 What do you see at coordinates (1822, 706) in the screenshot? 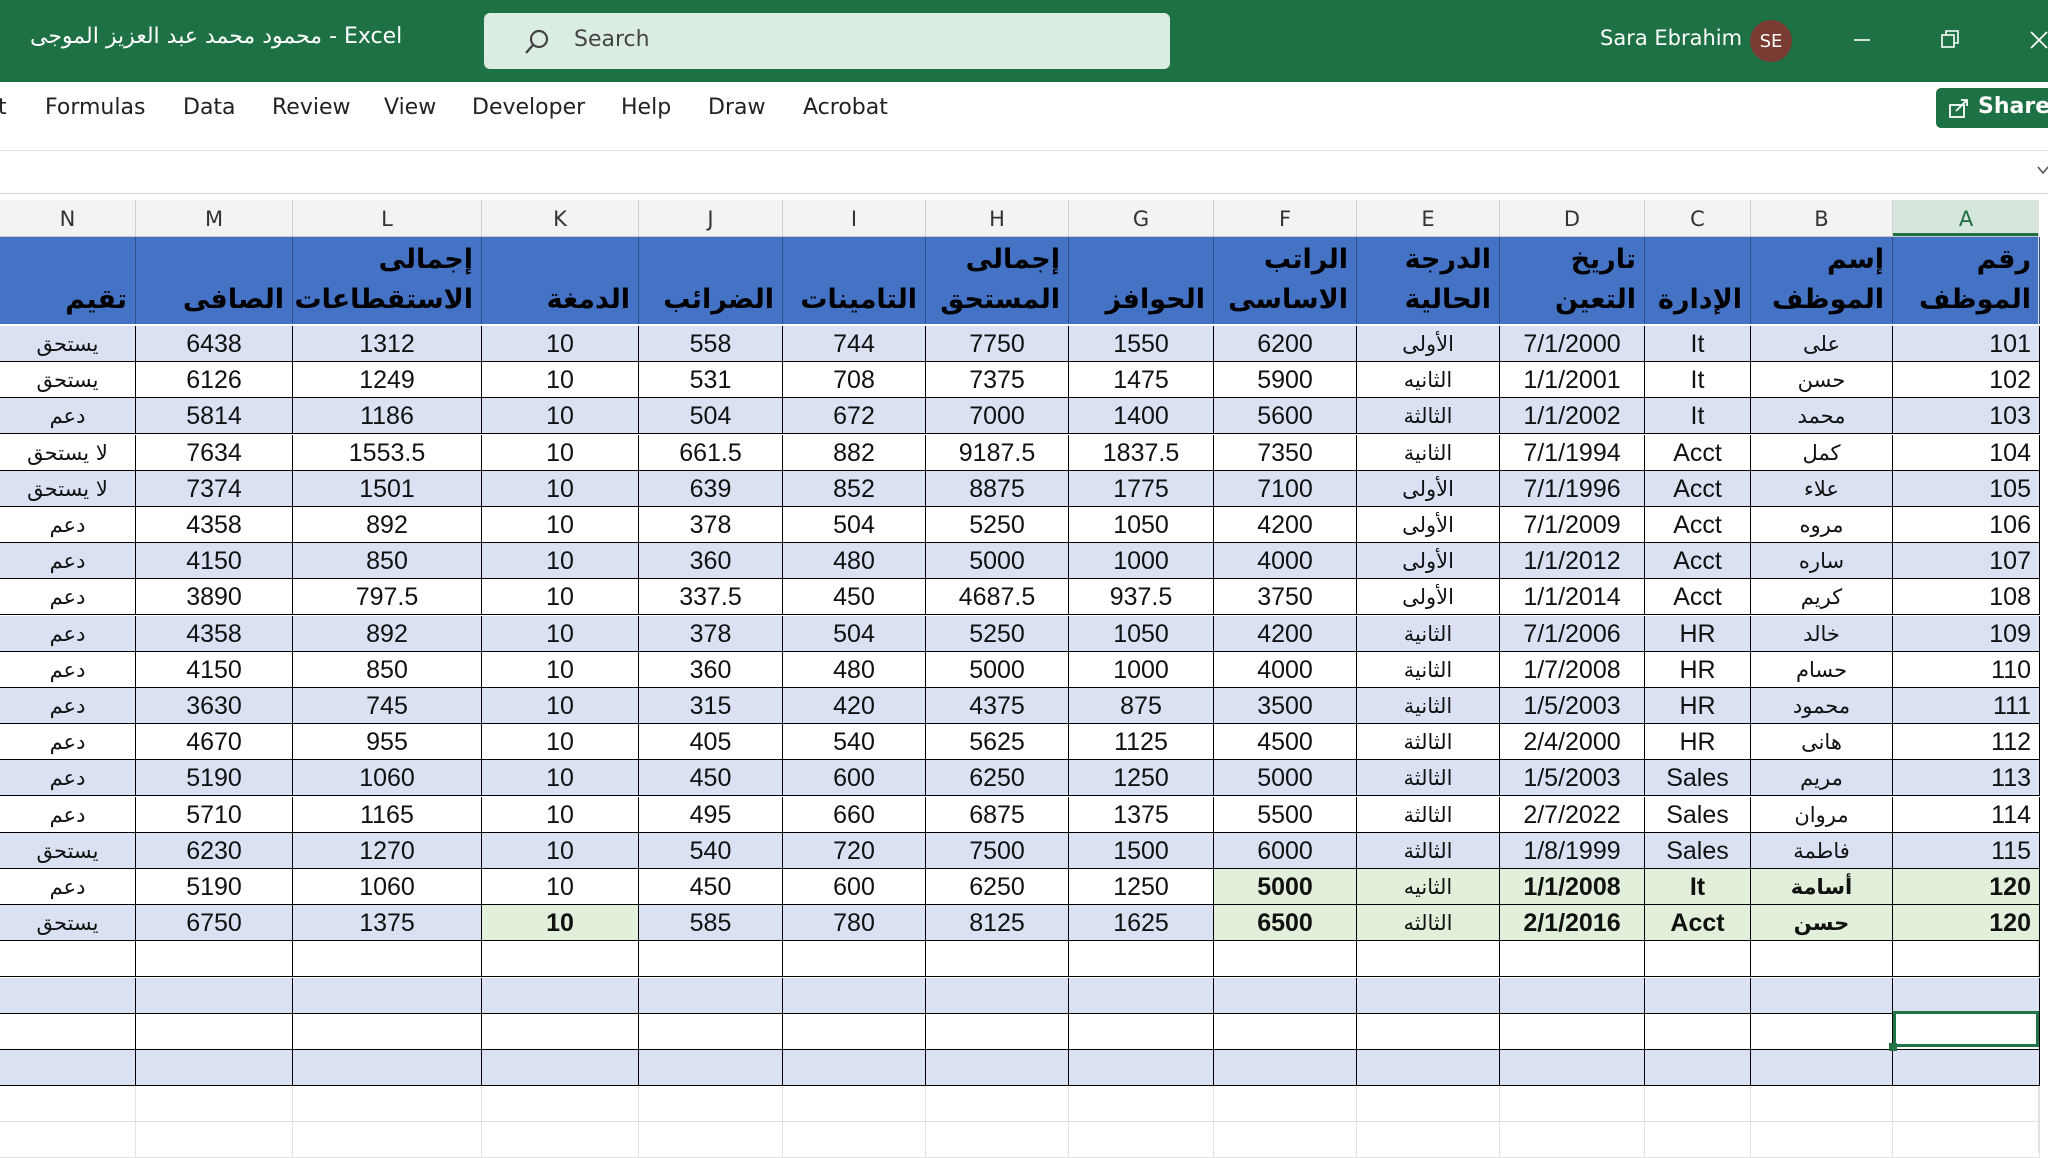
I see `cell-b: محمود` at bounding box center [1822, 706].